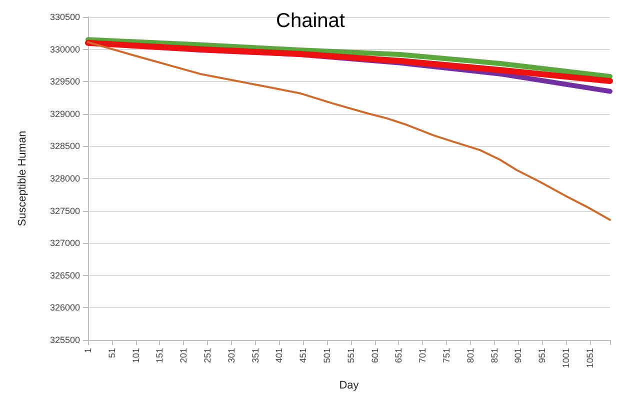 This screenshot has width=621, height=402. Describe the element at coordinates (589, 358) in the screenshot. I see `x-tick-label: 1051` at that location.